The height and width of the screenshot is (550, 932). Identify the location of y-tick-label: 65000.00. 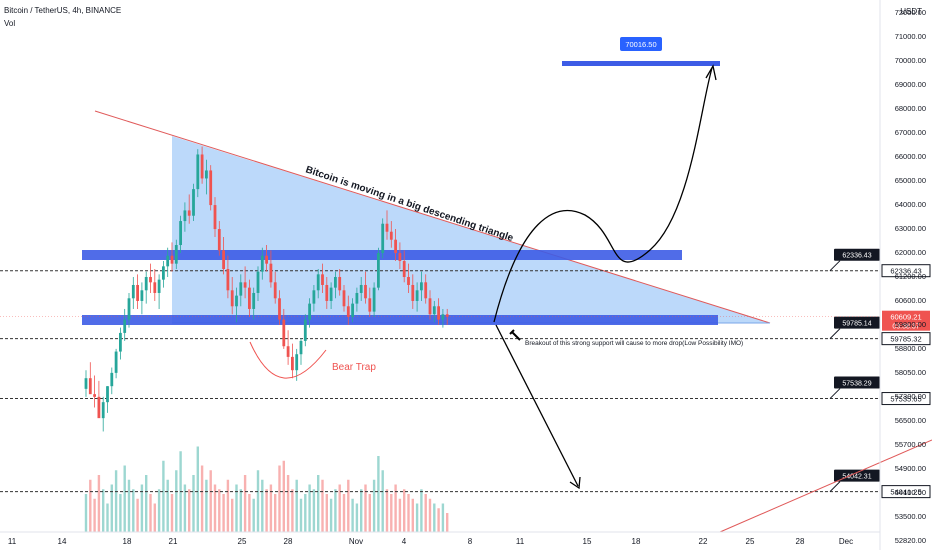
(910, 180).